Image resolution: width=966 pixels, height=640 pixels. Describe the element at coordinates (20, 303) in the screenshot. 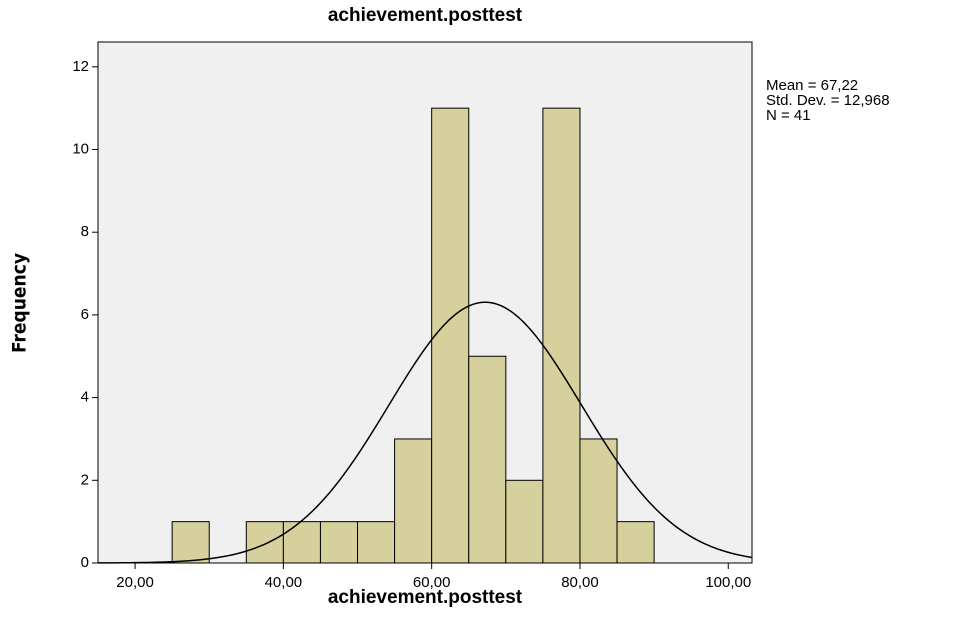

I see `y-axis-label: Frequency` at that location.